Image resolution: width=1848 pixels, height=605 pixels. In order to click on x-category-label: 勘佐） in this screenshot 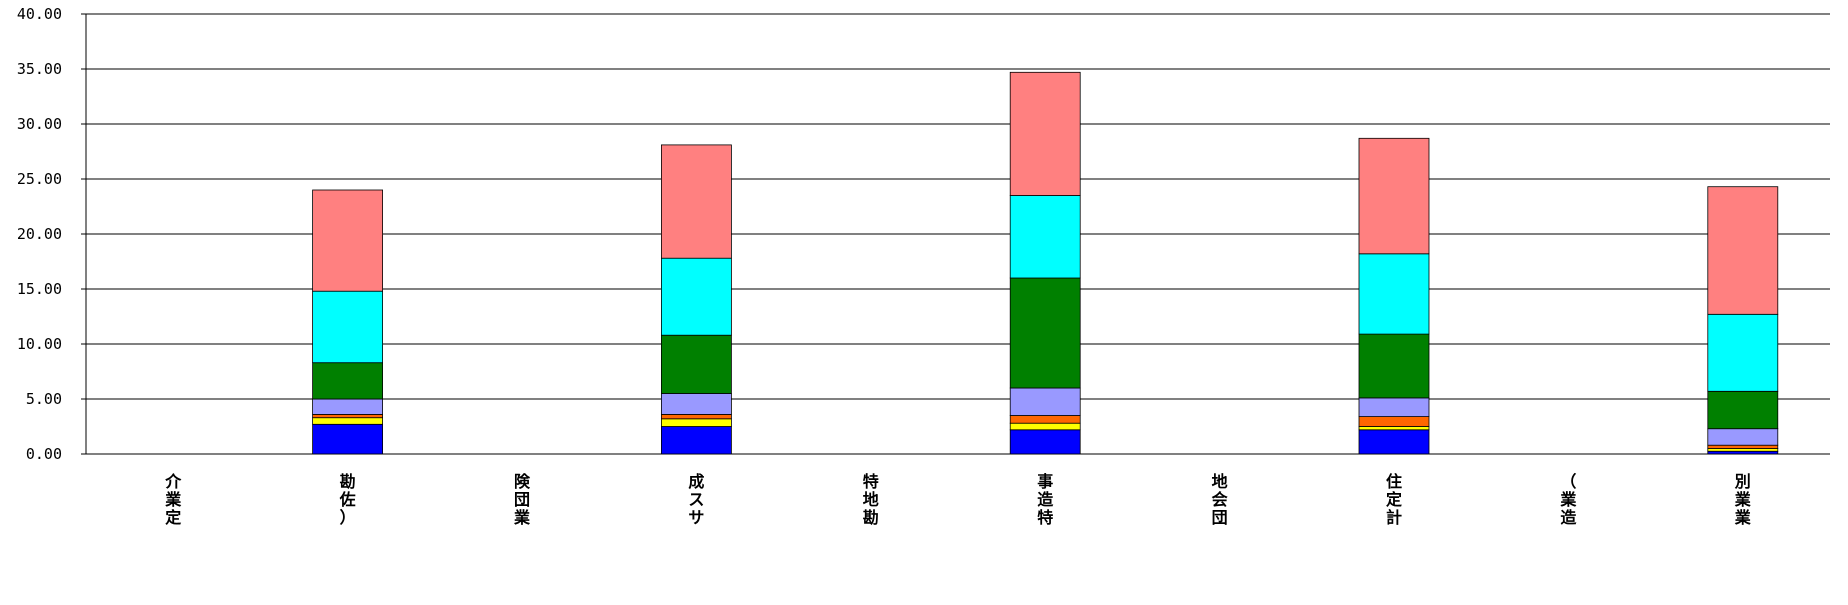, I will do `click(347, 499)`.